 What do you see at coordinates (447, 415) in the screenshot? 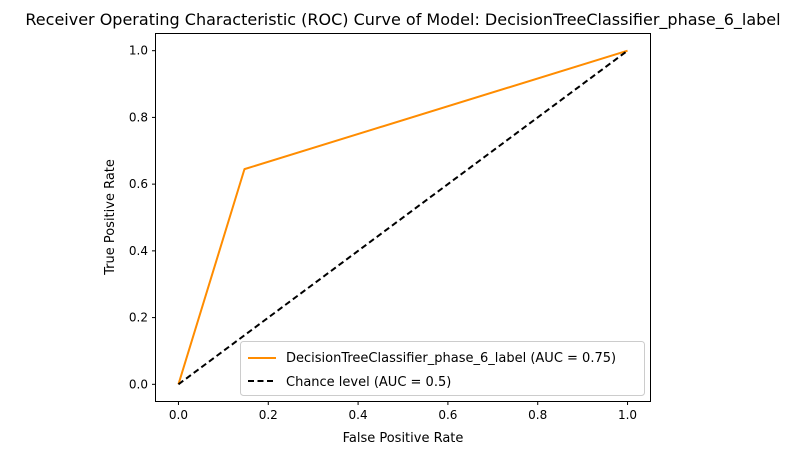
I see `x-tick-label: 0.6` at bounding box center [447, 415].